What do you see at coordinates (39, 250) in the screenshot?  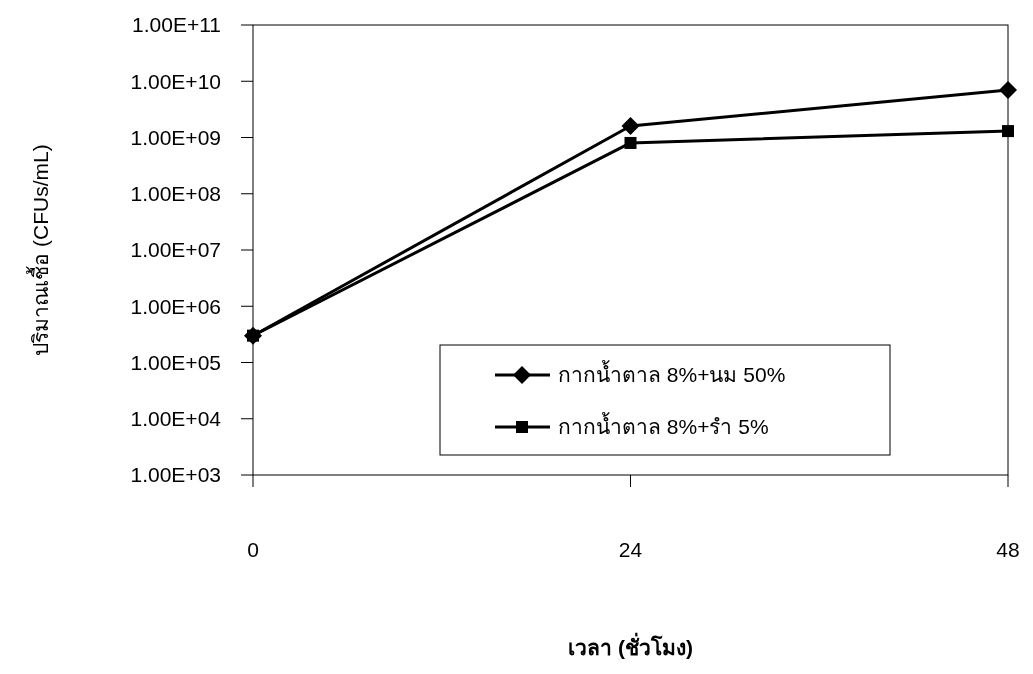 I see `y-axis-title: ปริมาณเชื้อ (CFUs/mL)` at bounding box center [39, 250].